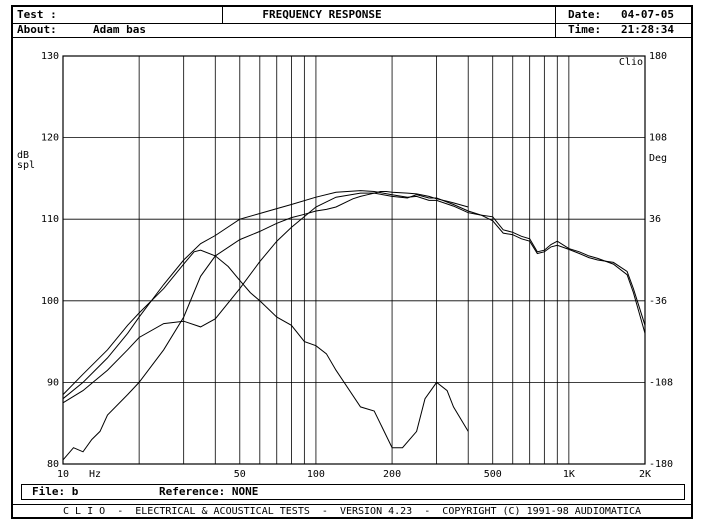 The image size is (705, 527). Describe the element at coordinates (50, 56) in the screenshot. I see `y-tick-label: 130` at that location.